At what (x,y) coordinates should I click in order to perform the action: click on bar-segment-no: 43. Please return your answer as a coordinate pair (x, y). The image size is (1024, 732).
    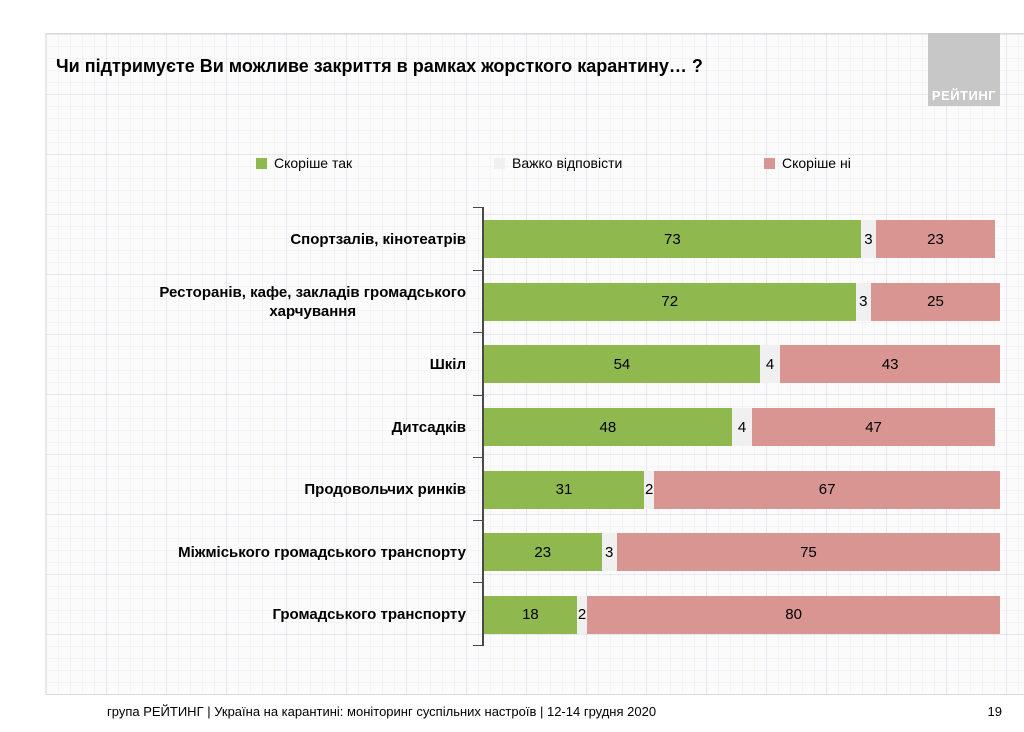
    Looking at the image, I should click on (890, 364).